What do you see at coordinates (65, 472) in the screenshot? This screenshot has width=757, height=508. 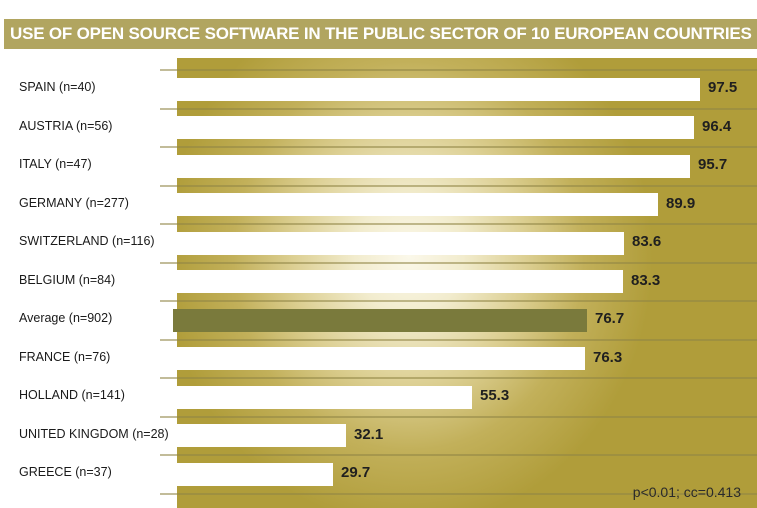 I see `category-label: GREECE (n=37)` at bounding box center [65, 472].